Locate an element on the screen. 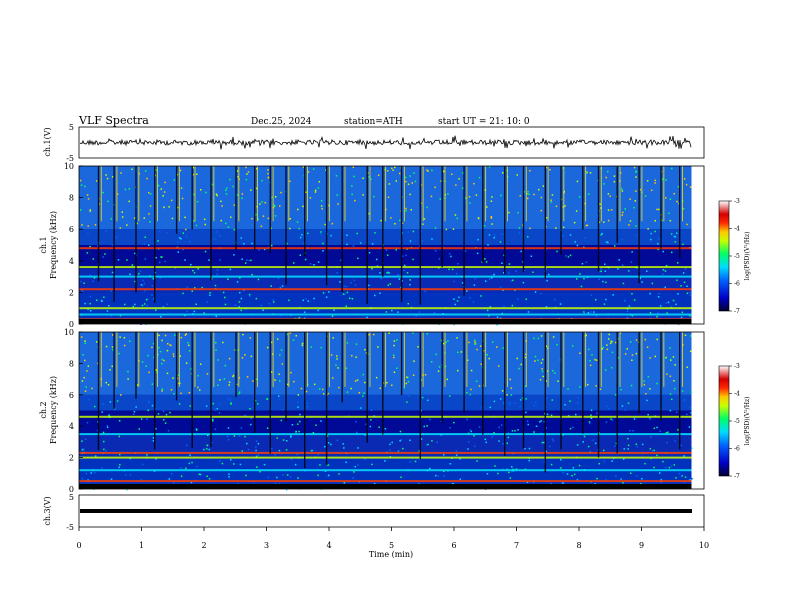  ch1-waveform-frame is located at coordinates (391, 142).